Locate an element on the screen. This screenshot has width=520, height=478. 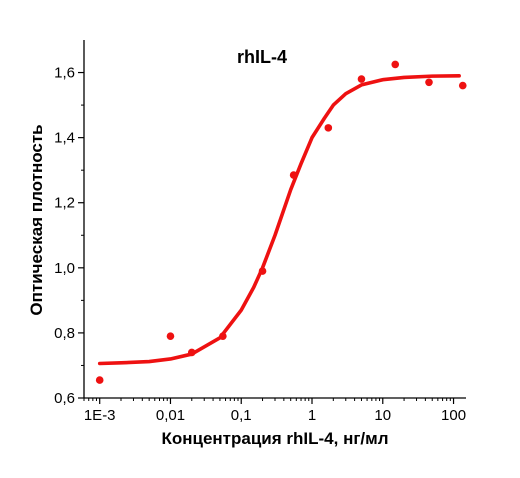
x-tick-label: 0,01 is located at coordinates (170, 415).